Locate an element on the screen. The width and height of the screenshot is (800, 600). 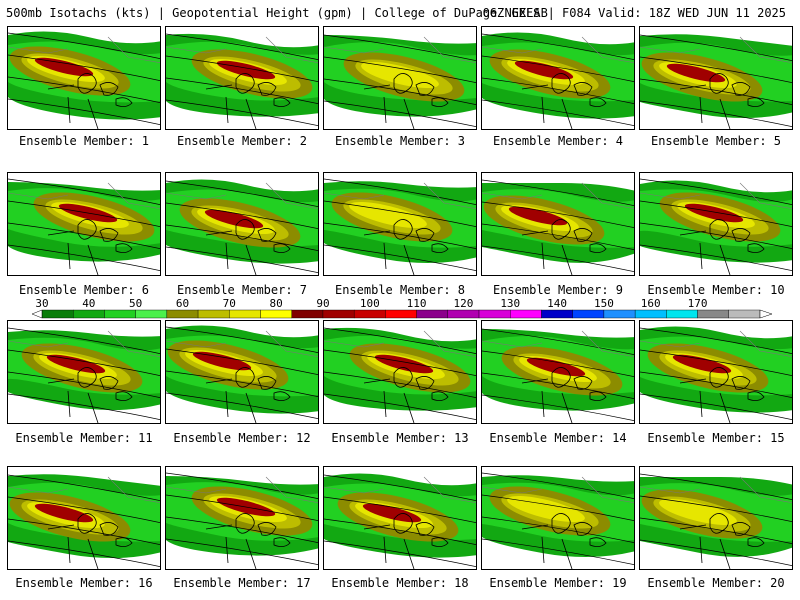
colorbar-tick-label: 160 is located at coordinates (651, 303).